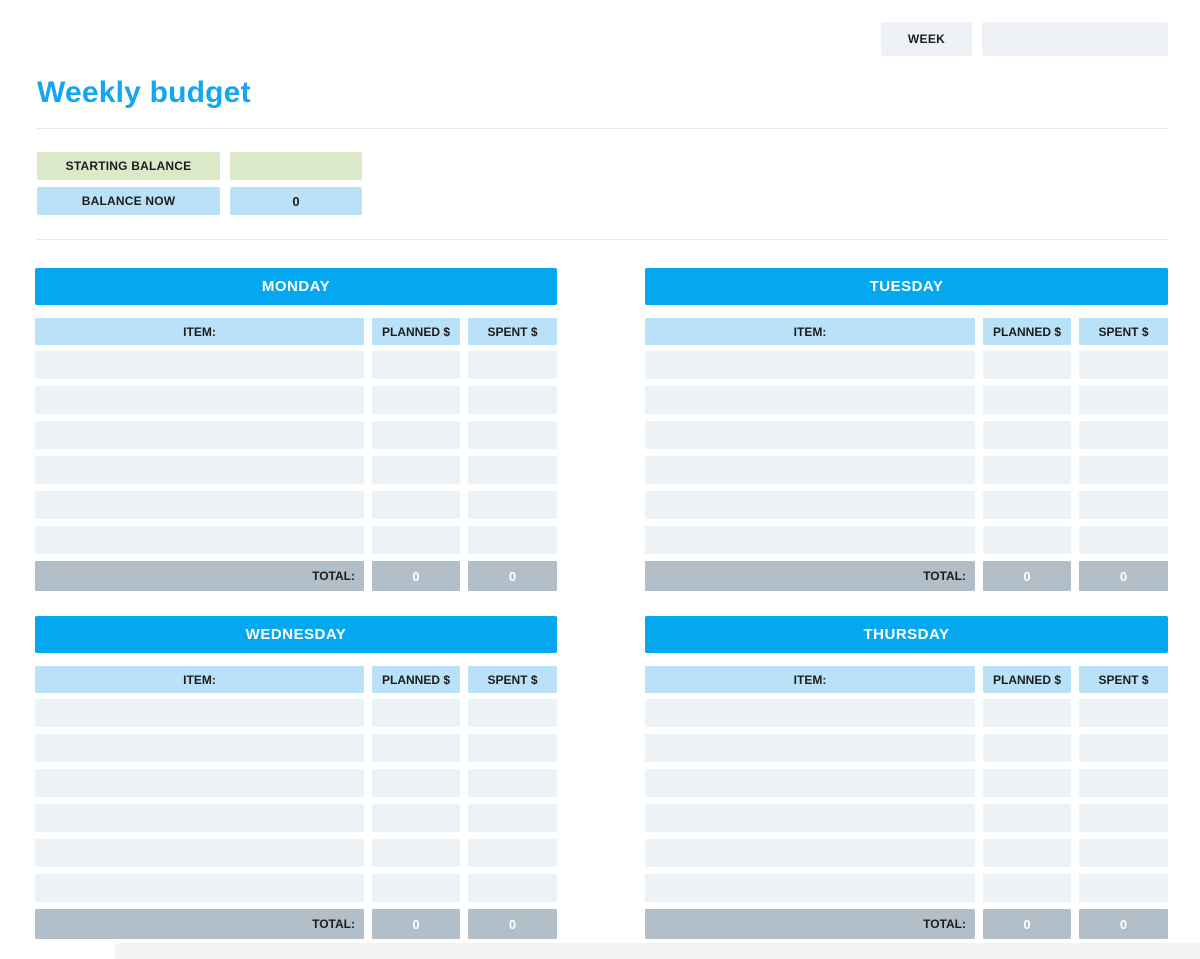  Describe the element at coordinates (810, 576) in the screenshot. I see `total-label: TOTAL:` at that location.